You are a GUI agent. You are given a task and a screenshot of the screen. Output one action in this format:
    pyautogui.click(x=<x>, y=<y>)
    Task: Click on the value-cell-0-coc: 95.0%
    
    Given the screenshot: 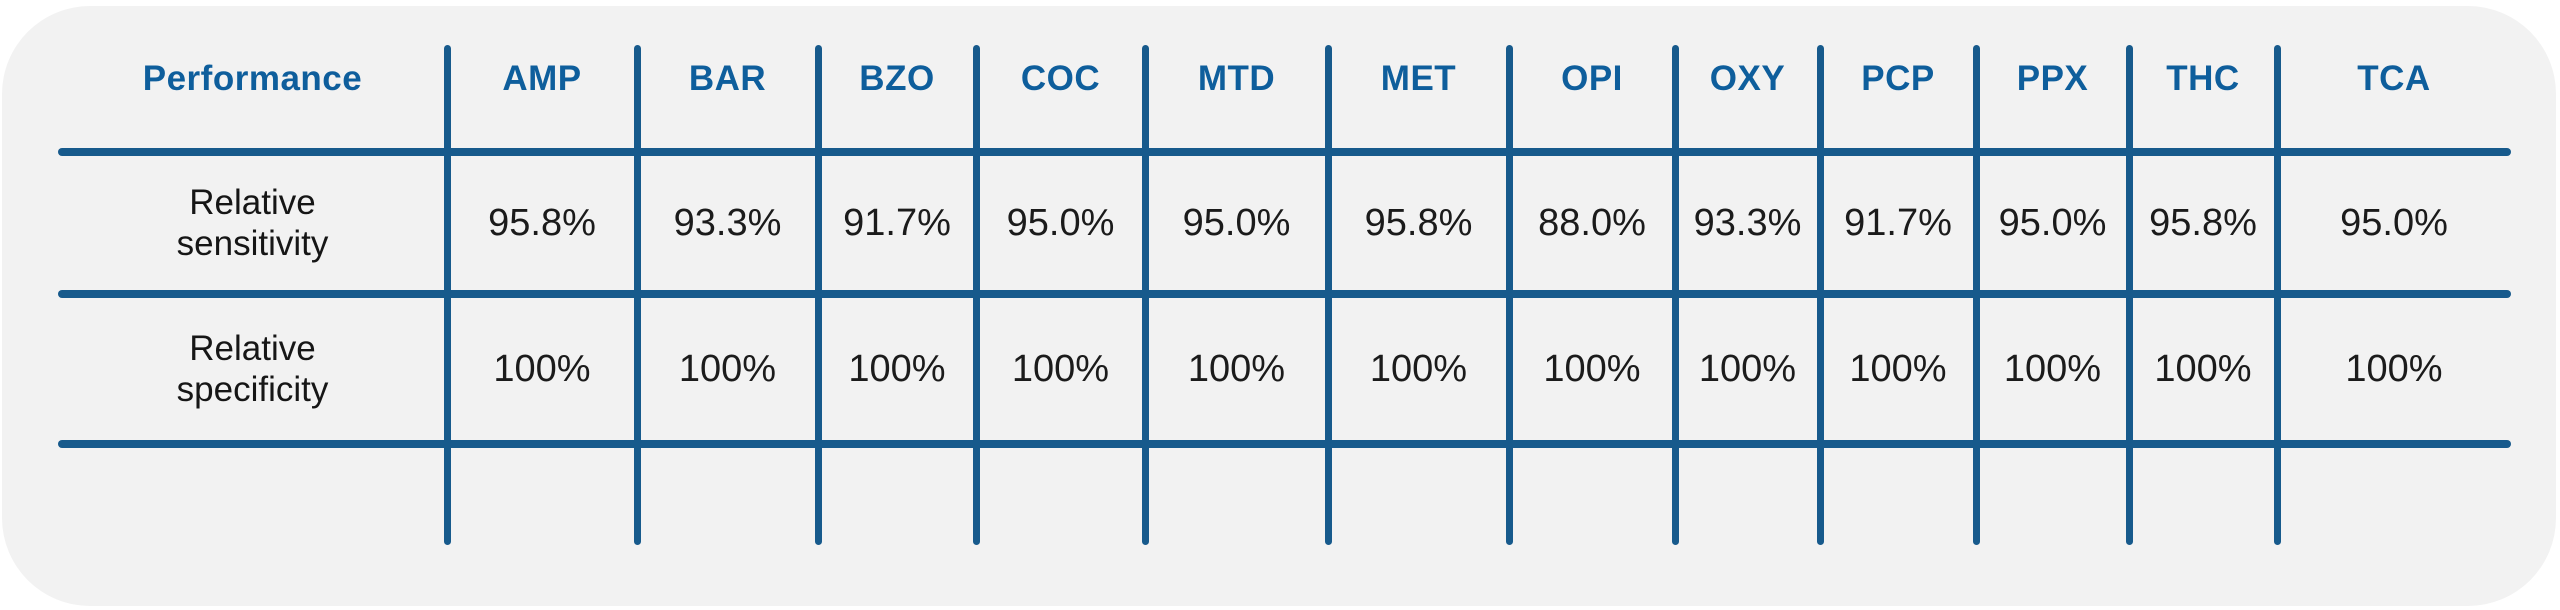 What is the action you would take?
    pyautogui.click(x=1060, y=222)
    